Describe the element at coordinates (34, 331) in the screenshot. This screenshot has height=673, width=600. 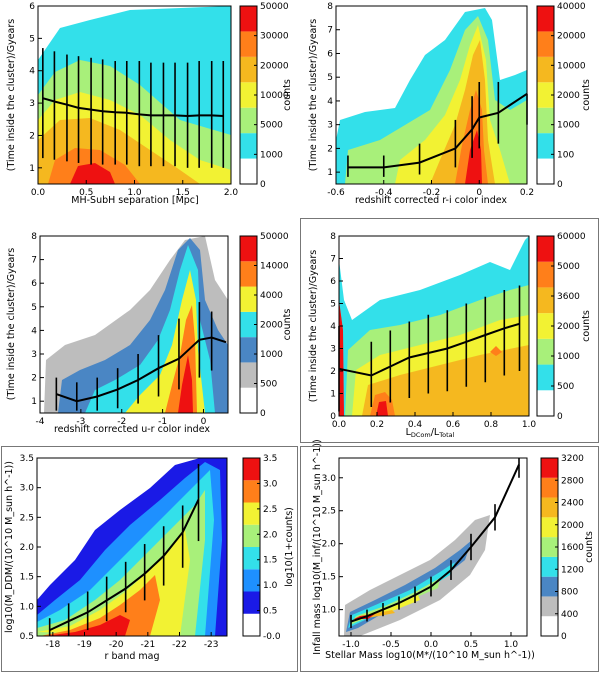
I see `p3-ytick-label: 4` at that location.